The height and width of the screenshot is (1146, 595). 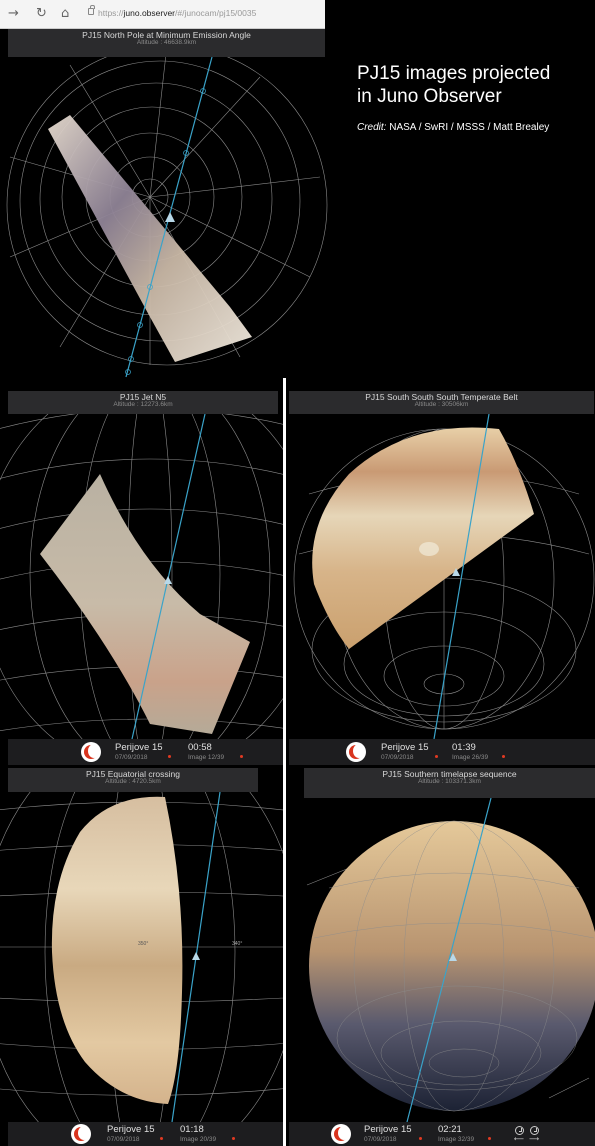 What do you see at coordinates (519, 1139) in the screenshot?
I see `arrow-left-icon: ⟵` at bounding box center [519, 1139].